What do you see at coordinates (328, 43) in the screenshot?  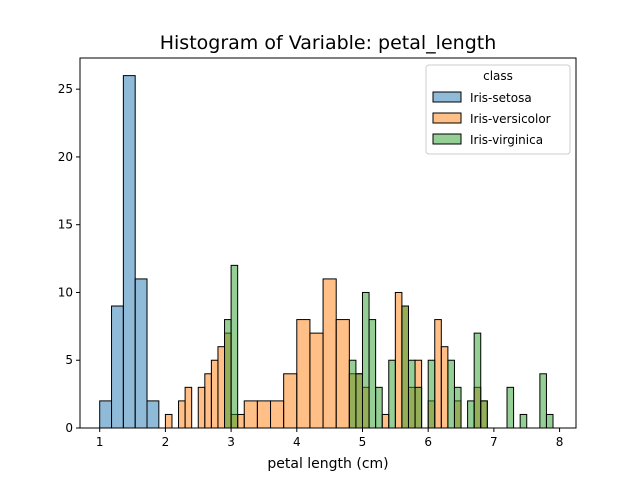 I see `chart-title: Histogram of Variable: petal_length` at bounding box center [328, 43].